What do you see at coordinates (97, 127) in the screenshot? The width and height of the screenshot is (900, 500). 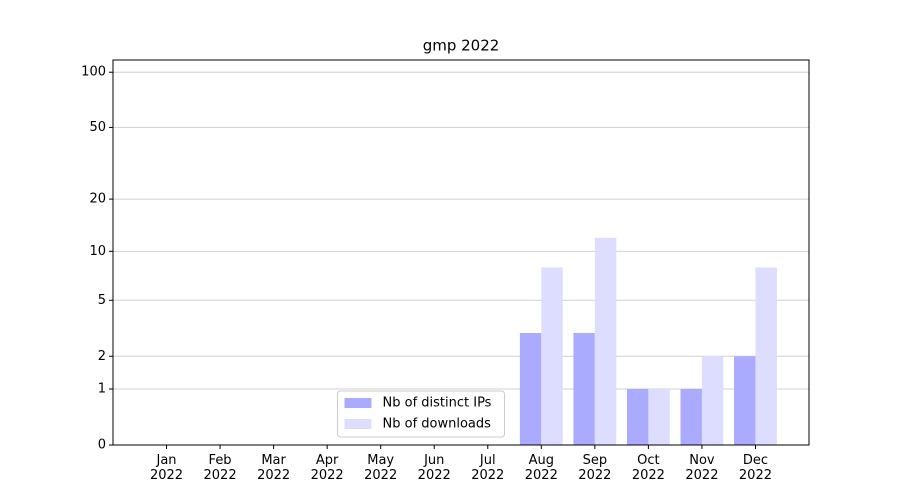 I see `y-tick-label: 50` at bounding box center [97, 127].